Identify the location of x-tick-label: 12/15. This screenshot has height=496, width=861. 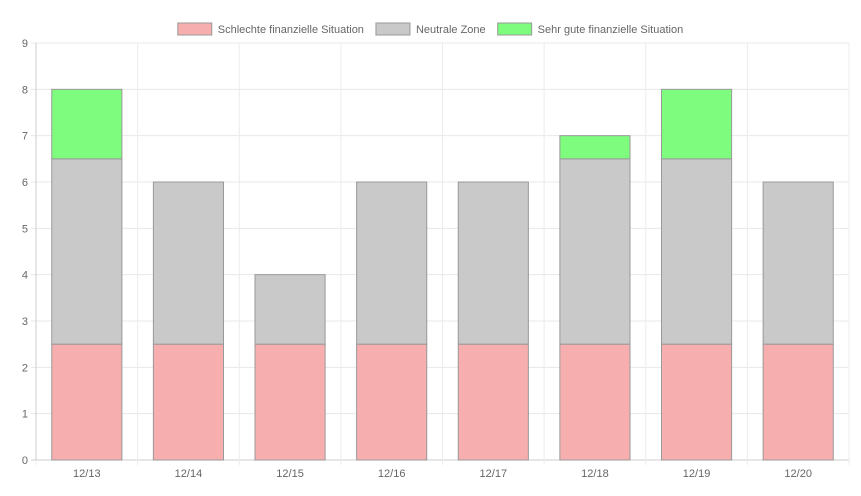
(290, 474).